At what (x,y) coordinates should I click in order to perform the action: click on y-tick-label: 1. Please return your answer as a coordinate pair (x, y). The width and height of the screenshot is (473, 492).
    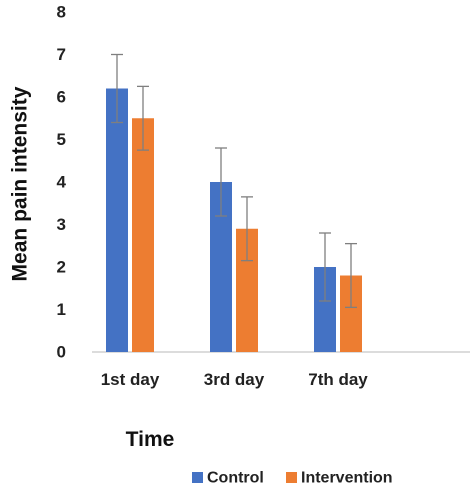
    Looking at the image, I should click on (61, 309).